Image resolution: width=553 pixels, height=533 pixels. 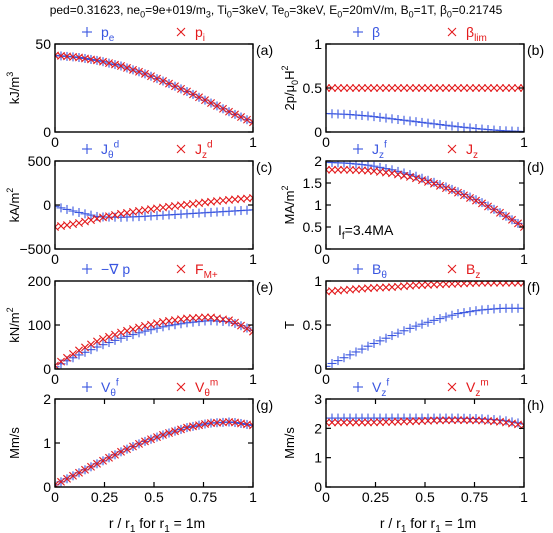 I want to click on y-tick-label: 2, so click(x=47, y=399).